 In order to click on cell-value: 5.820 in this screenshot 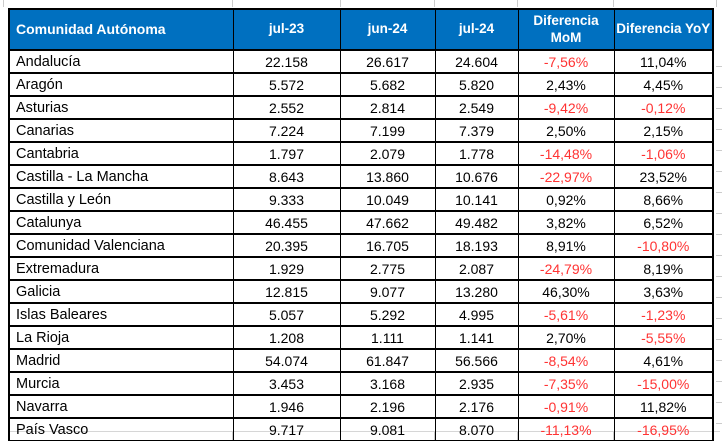, I will do `click(476, 84)`.